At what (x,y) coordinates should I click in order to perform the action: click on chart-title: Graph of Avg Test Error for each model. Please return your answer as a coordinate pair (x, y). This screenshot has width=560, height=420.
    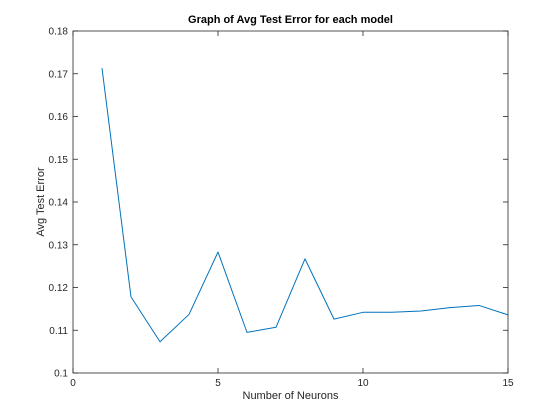
    Looking at the image, I should click on (290, 20).